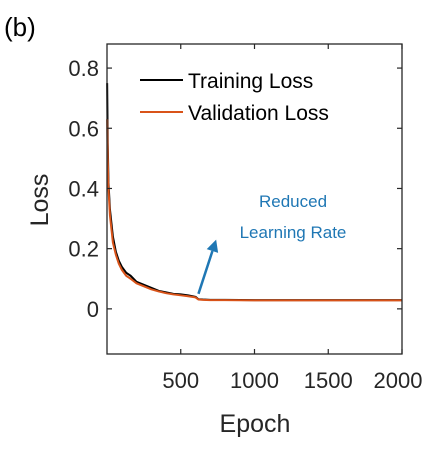 Image resolution: width=446 pixels, height=449 pixels. I want to click on x-tick-label: 1500, so click(328, 380).